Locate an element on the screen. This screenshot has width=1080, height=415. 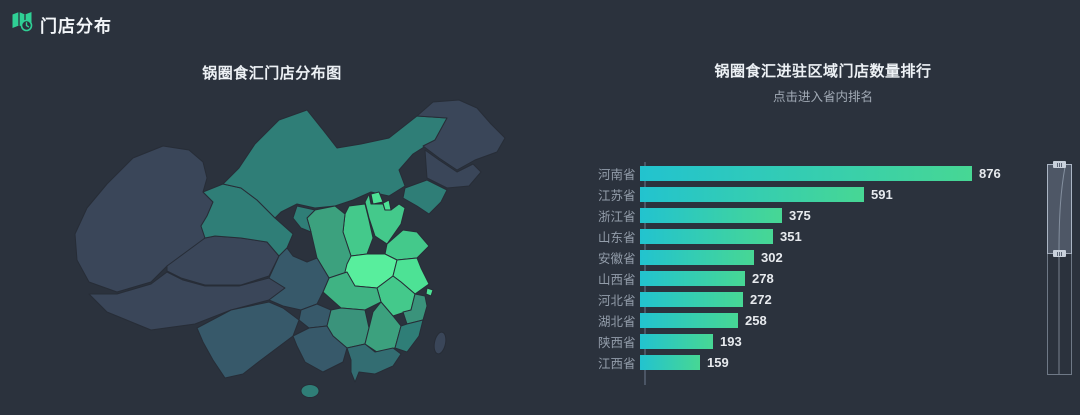
datazoom-selected-range is located at coordinates (1059, 209).